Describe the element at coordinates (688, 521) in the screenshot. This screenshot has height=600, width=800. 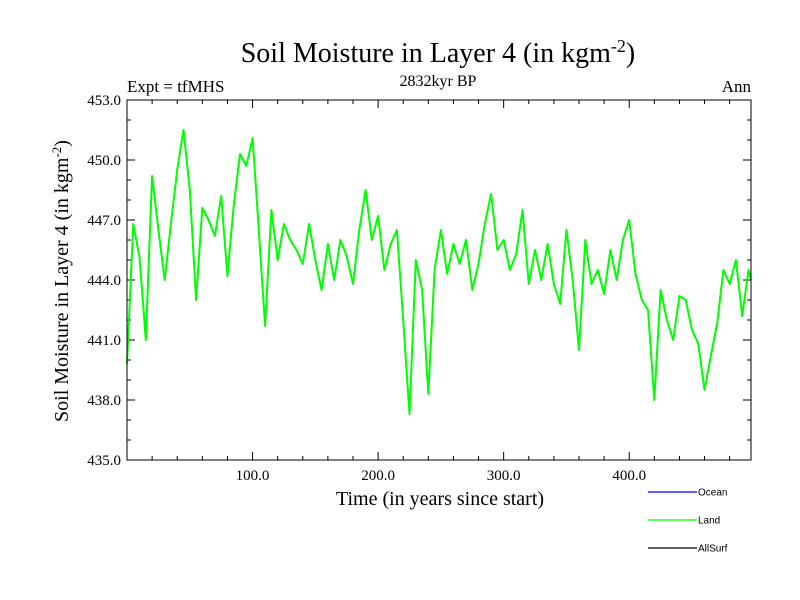
I see `legend: Ocean Land AllSurf` at that location.